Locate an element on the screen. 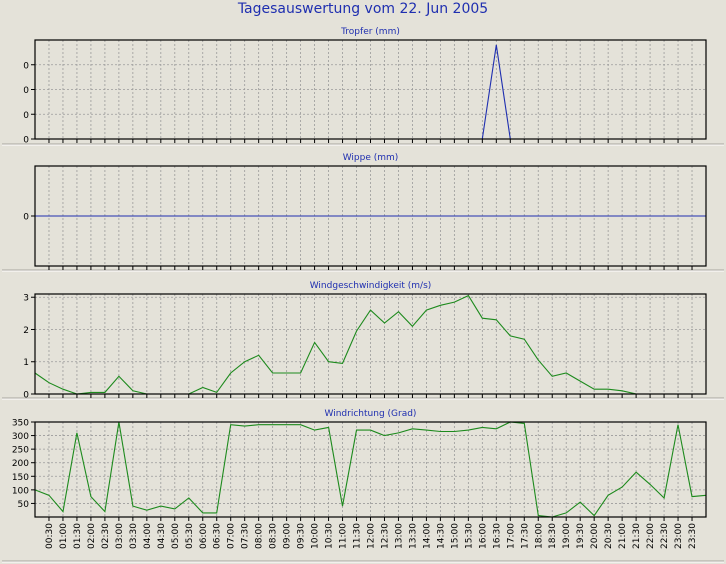  chart-title: Wippe (mm) is located at coordinates (371, 158).